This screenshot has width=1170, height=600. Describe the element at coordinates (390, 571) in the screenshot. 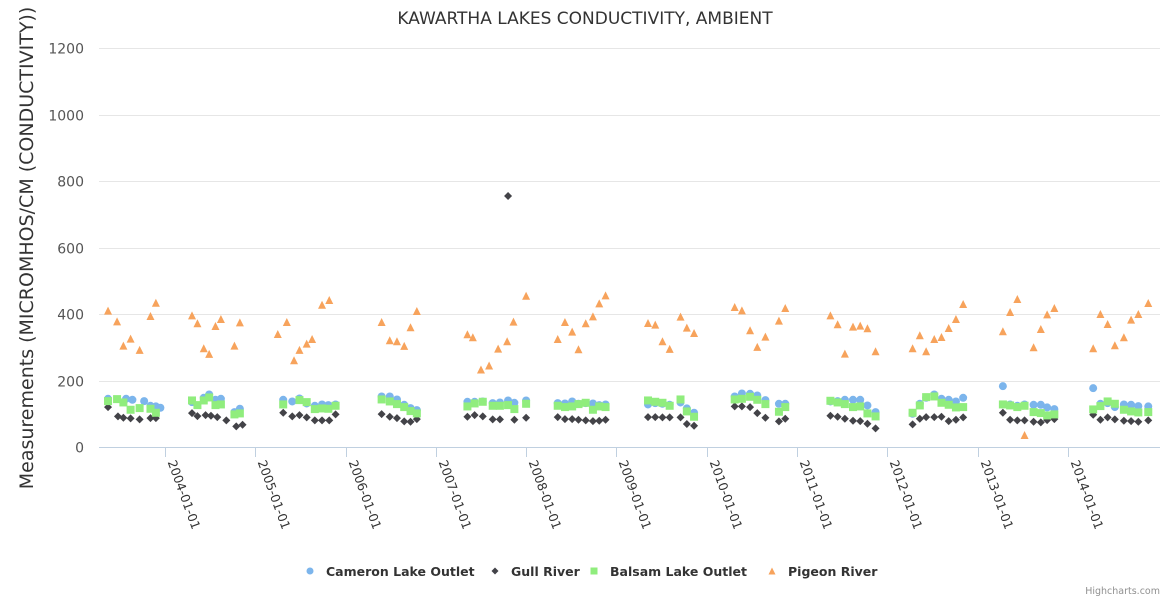

I see `legend-item: Cameron Lake Outlet` at that location.